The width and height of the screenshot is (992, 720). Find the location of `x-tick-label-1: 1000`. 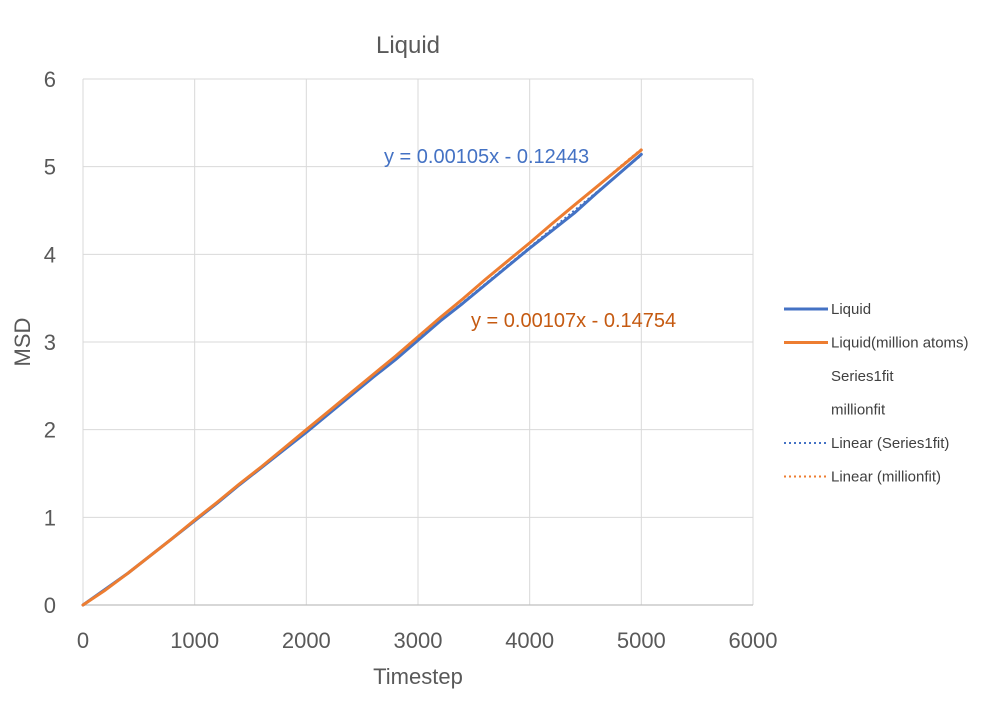

x-tick-label-1: 1000 is located at coordinates (194, 640).